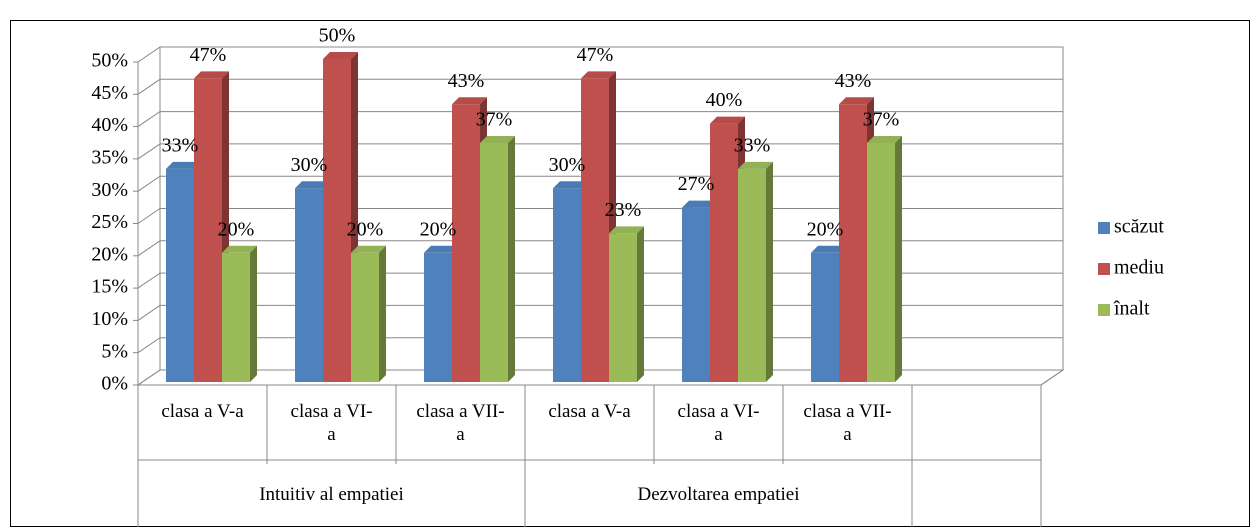 The height and width of the screenshot is (527, 1260). I want to click on data-label: 50%, so click(337, 36).